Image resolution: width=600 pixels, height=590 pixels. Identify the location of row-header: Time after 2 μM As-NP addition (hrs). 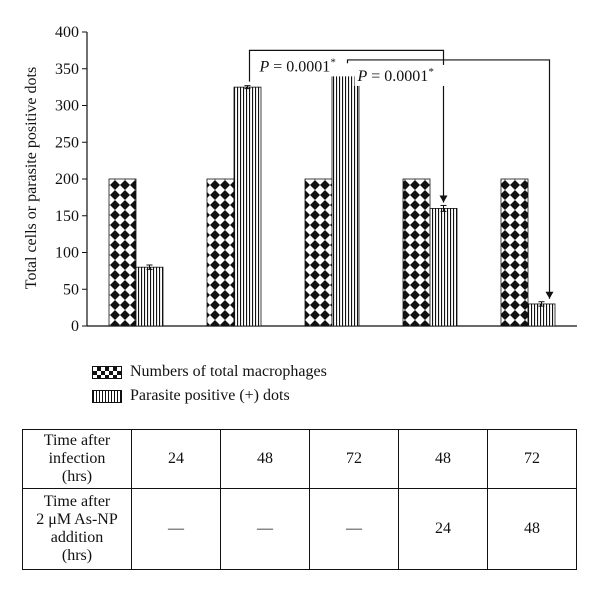
(77, 529).